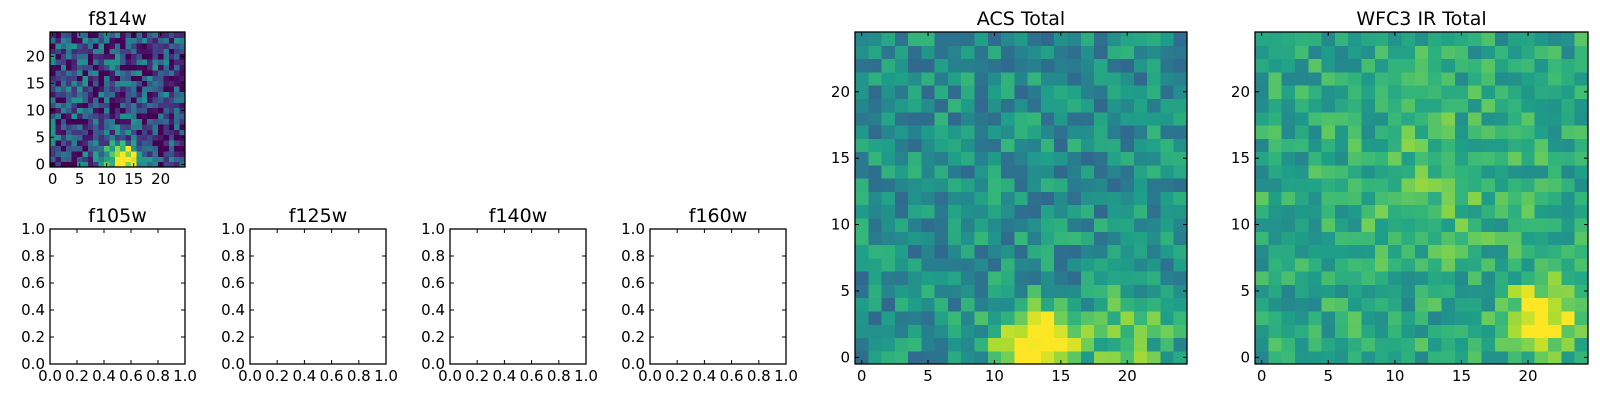 This screenshot has width=1600, height=400. I want to click on x-tick-label: 1.0, so click(386, 376).